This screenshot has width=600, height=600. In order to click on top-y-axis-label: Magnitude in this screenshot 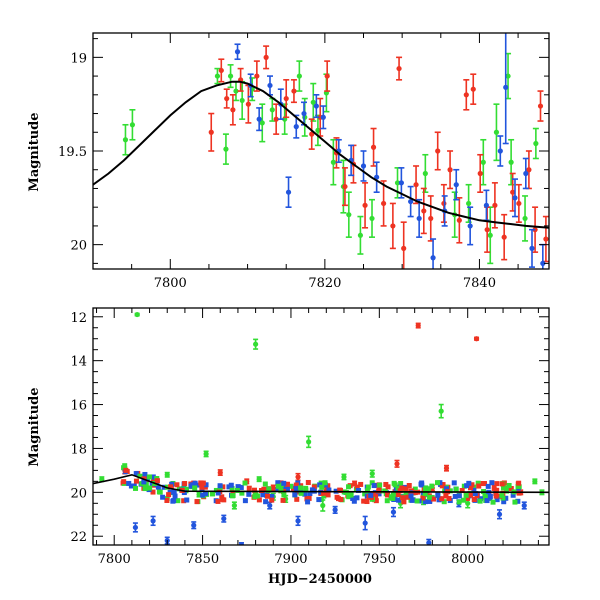, I will do `click(34, 151)`.